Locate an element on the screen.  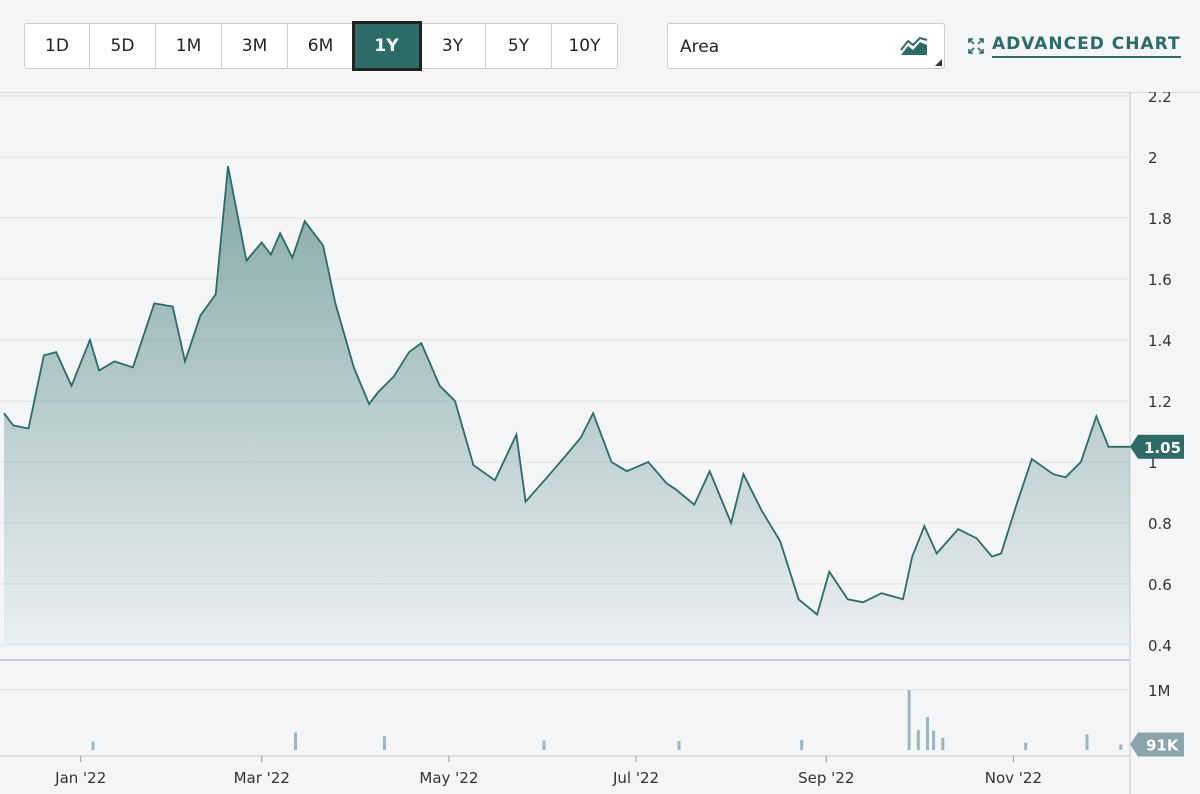
chart-toolbar: 1D 5D 1M 3M 6M 1Y 3Y 5Y 10Y Area ADVANCED CHART is located at coordinates (600, 46).